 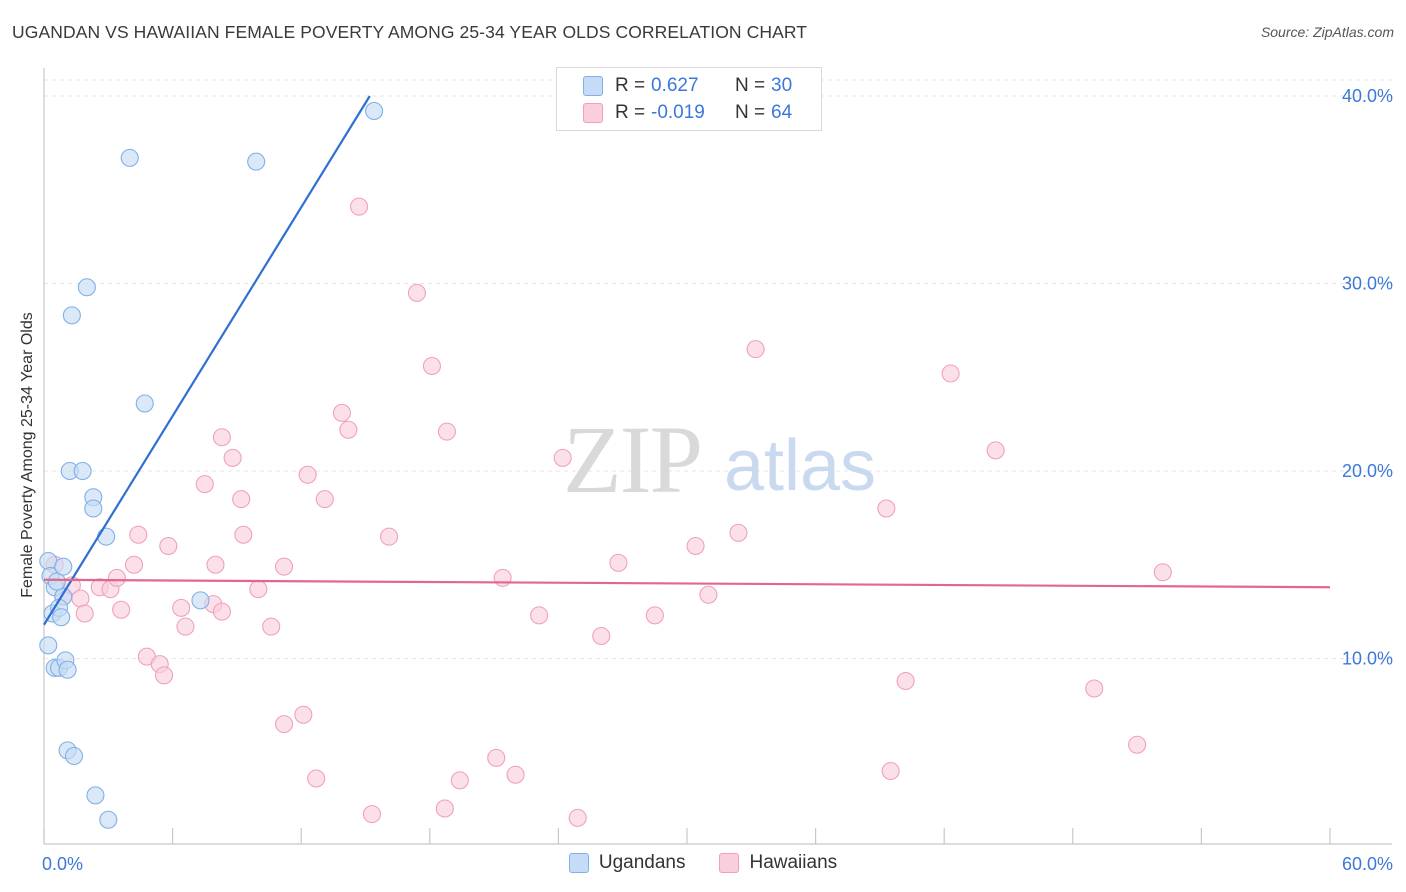 What do you see at coordinates (632, 459) in the screenshot?
I see `watermark-zip: ZIP` at bounding box center [632, 459].